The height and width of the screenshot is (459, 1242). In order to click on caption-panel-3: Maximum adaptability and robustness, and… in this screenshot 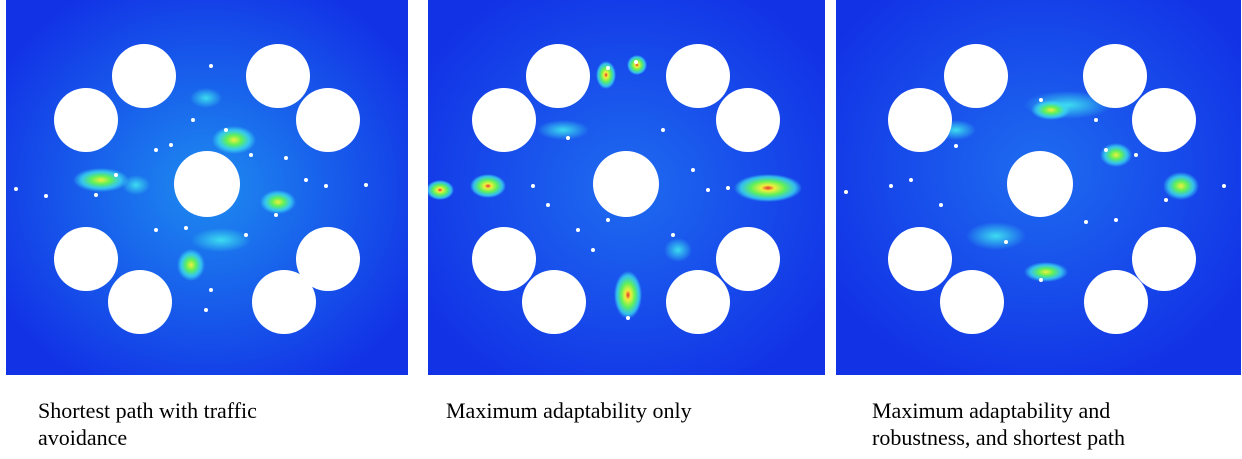, I will do `click(998, 424)`.